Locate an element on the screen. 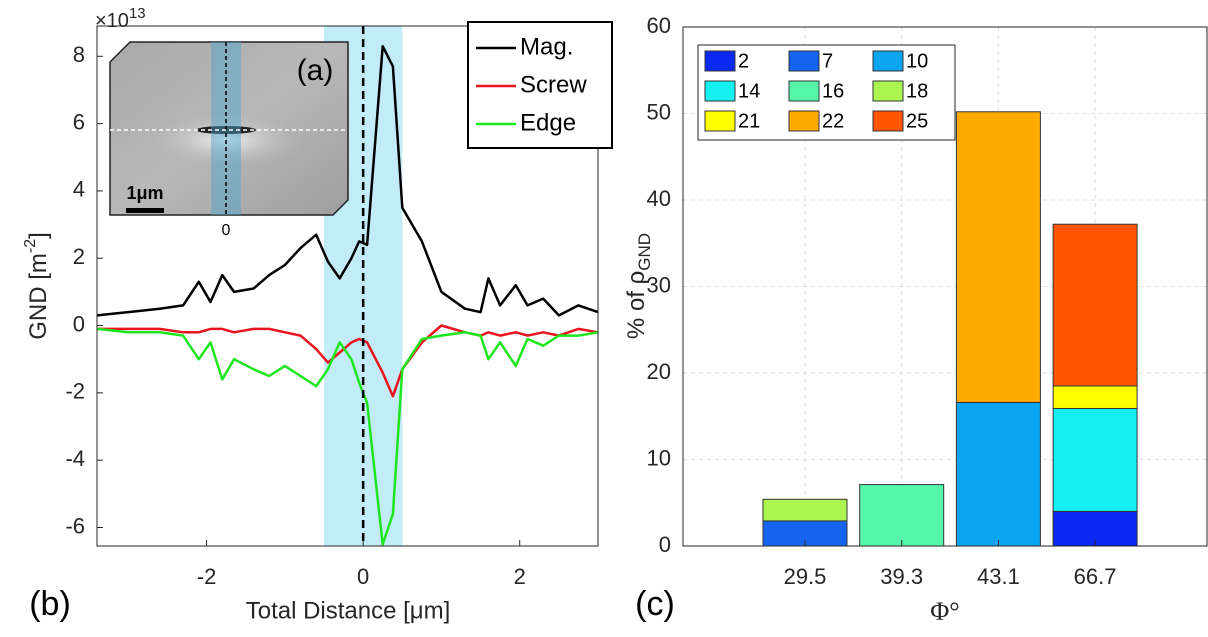  y-tick-label: 4 is located at coordinates (79, 189).